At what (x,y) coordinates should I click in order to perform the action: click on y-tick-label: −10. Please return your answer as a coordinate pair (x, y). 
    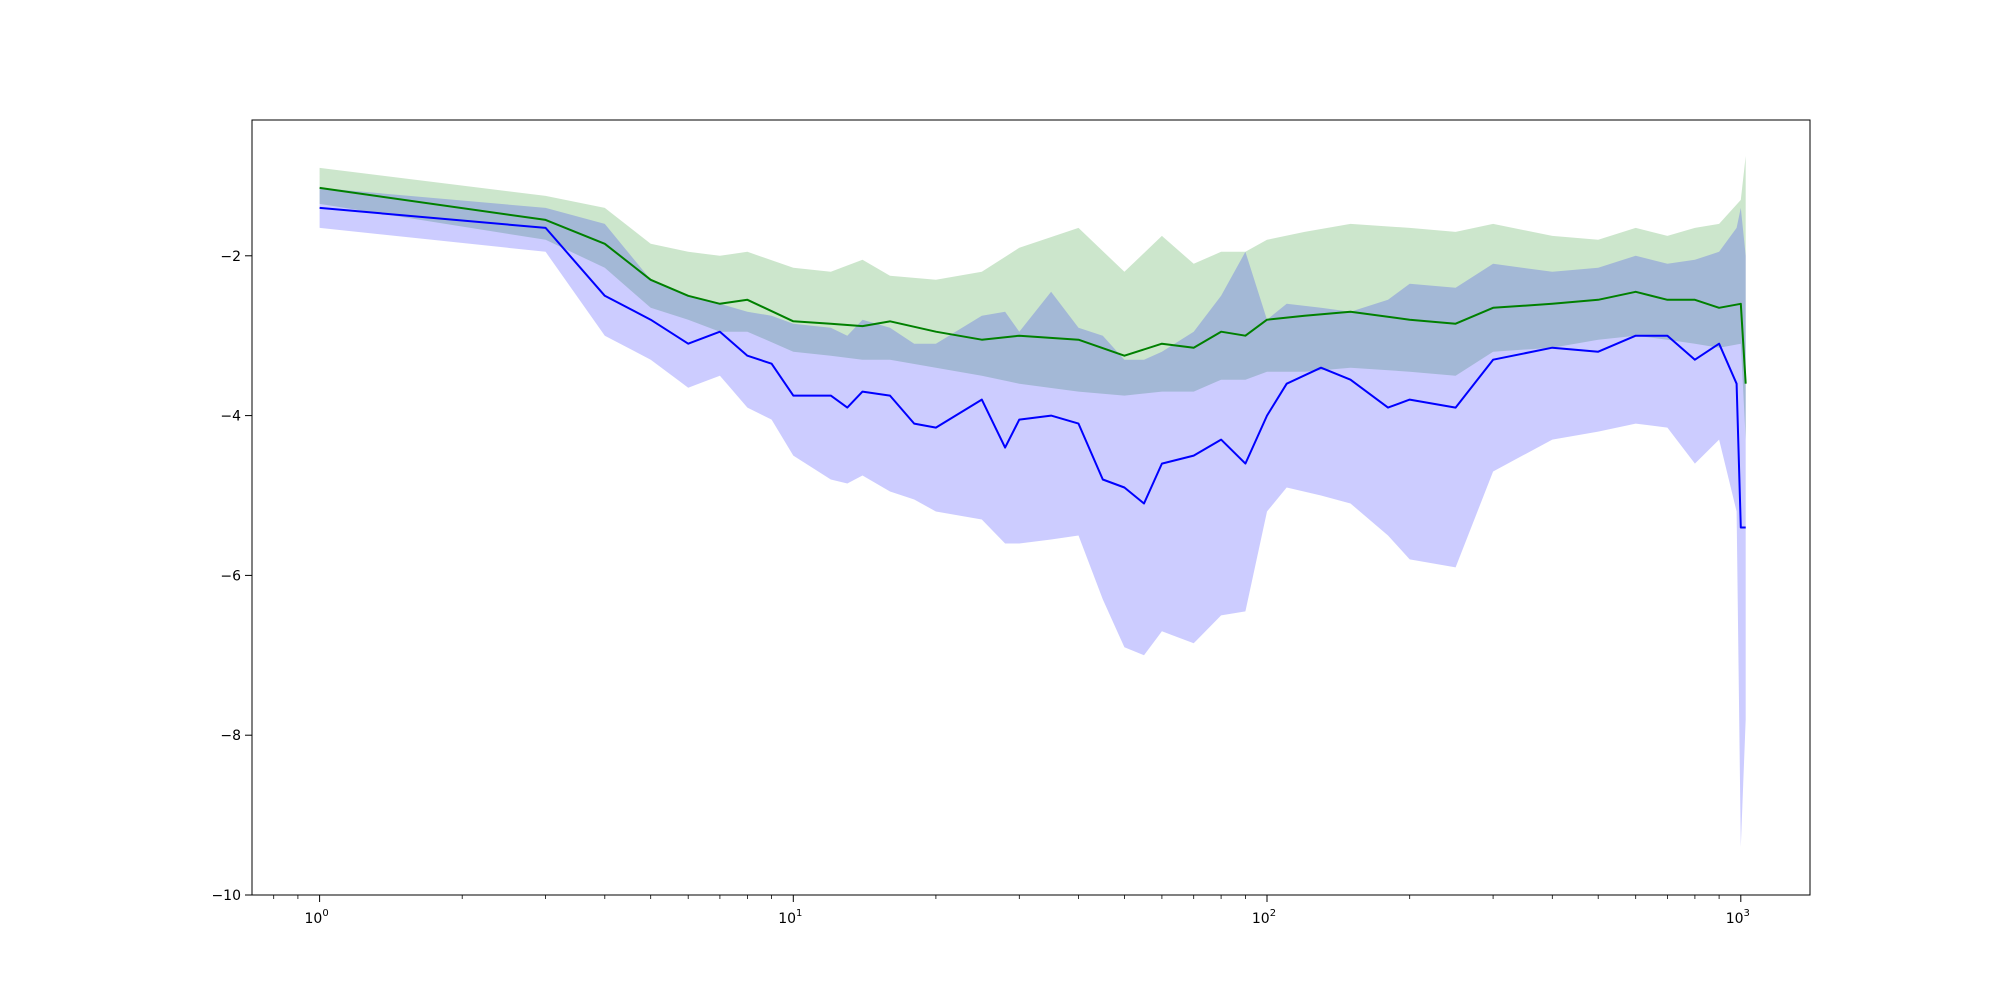
    Looking at the image, I should click on (226, 896).